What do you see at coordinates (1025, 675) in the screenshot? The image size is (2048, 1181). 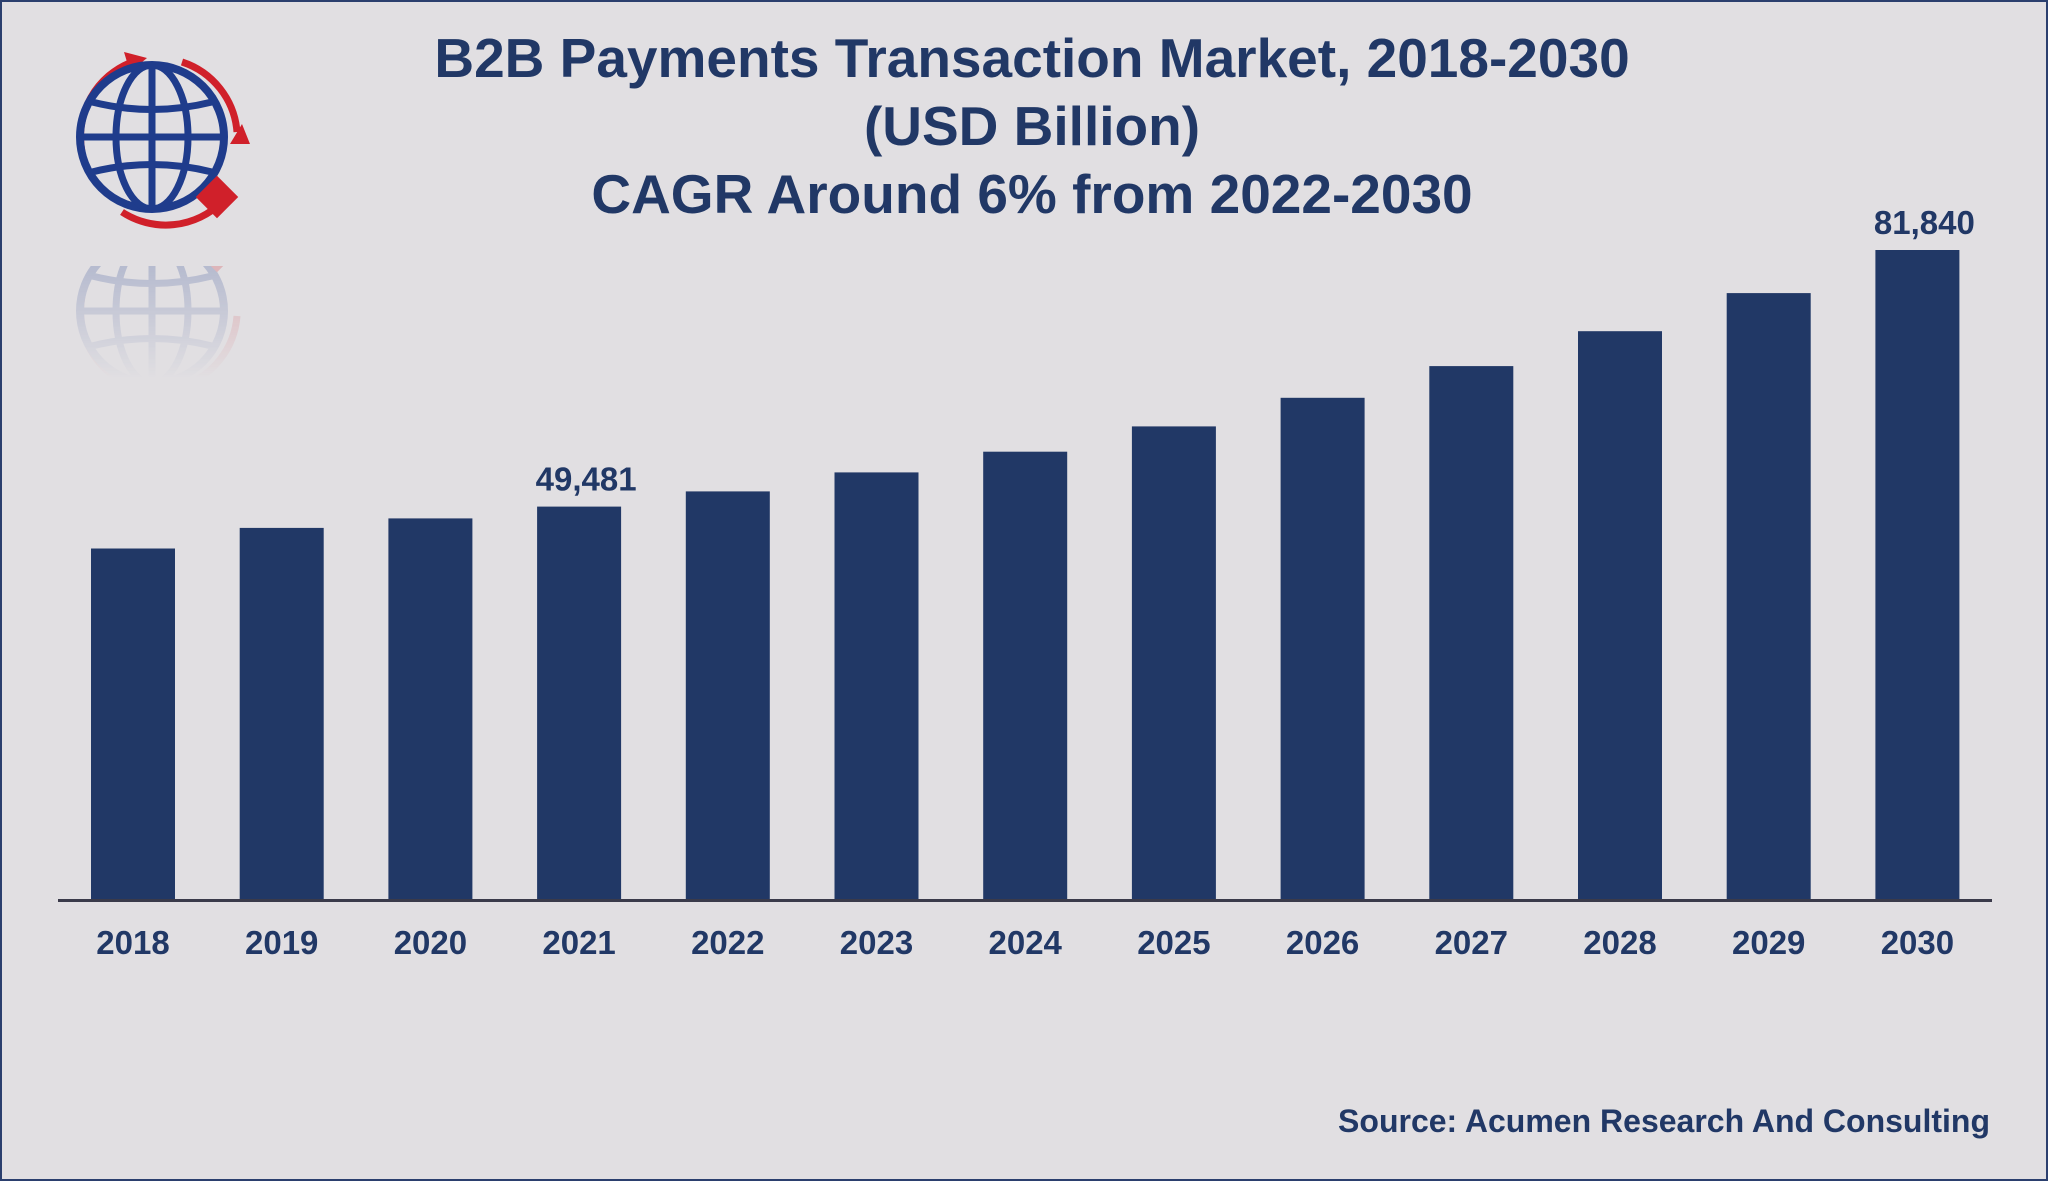 I see `bar-2024` at bounding box center [1025, 675].